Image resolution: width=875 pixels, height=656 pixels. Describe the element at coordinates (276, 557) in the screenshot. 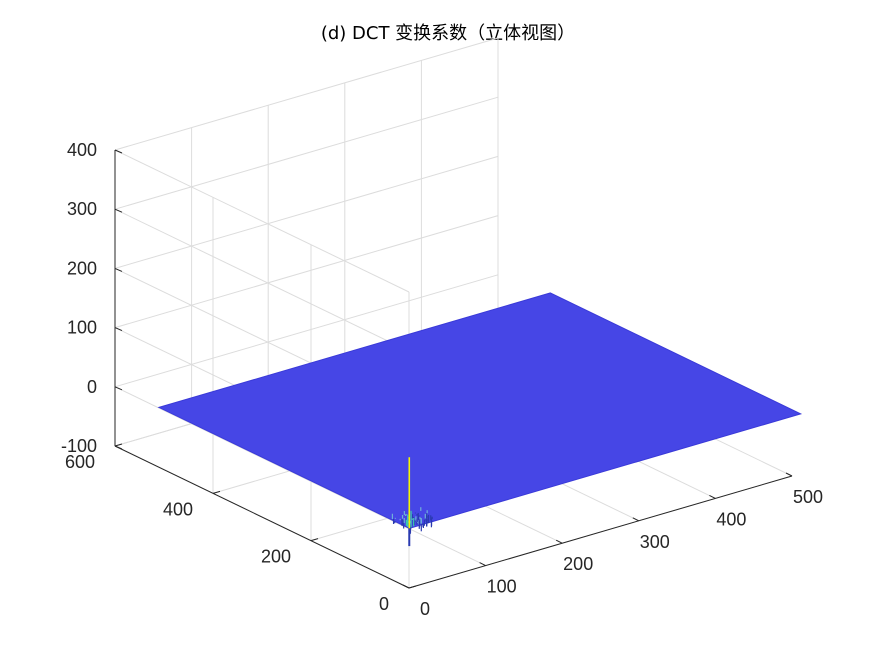

I see `y-tick-label-1: 200` at that location.